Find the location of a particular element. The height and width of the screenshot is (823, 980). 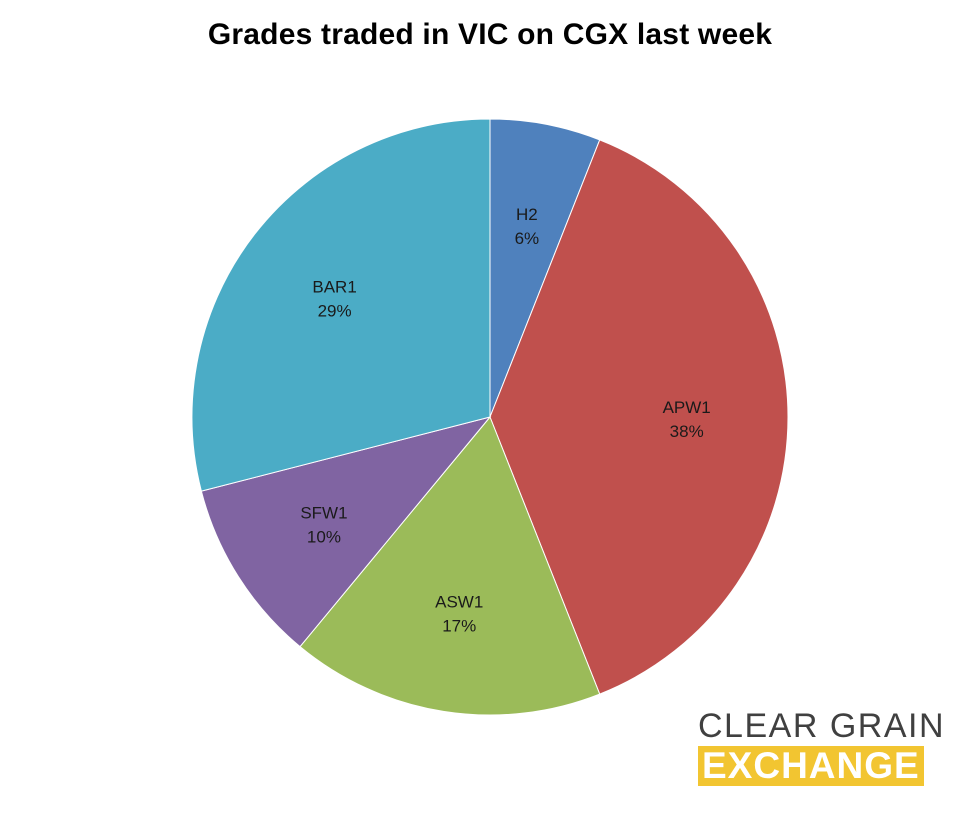

pie-slice-bar1 is located at coordinates (341, 305).